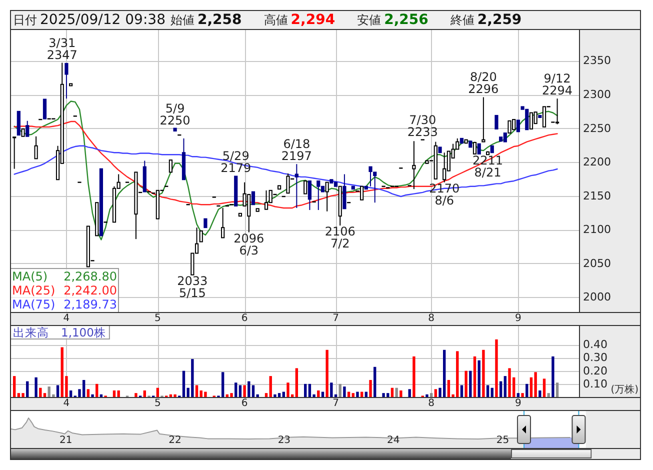  I want to click on x-tick-label: 23, so click(284, 440).